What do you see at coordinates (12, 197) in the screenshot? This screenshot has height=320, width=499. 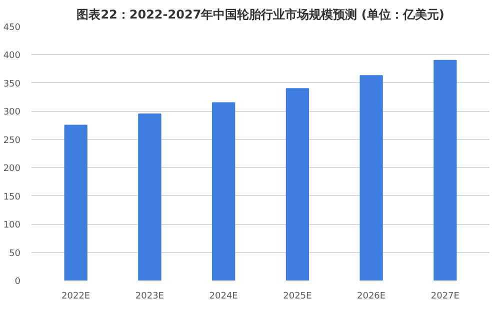 I see `y-tick-label: 150` at bounding box center [12, 197].